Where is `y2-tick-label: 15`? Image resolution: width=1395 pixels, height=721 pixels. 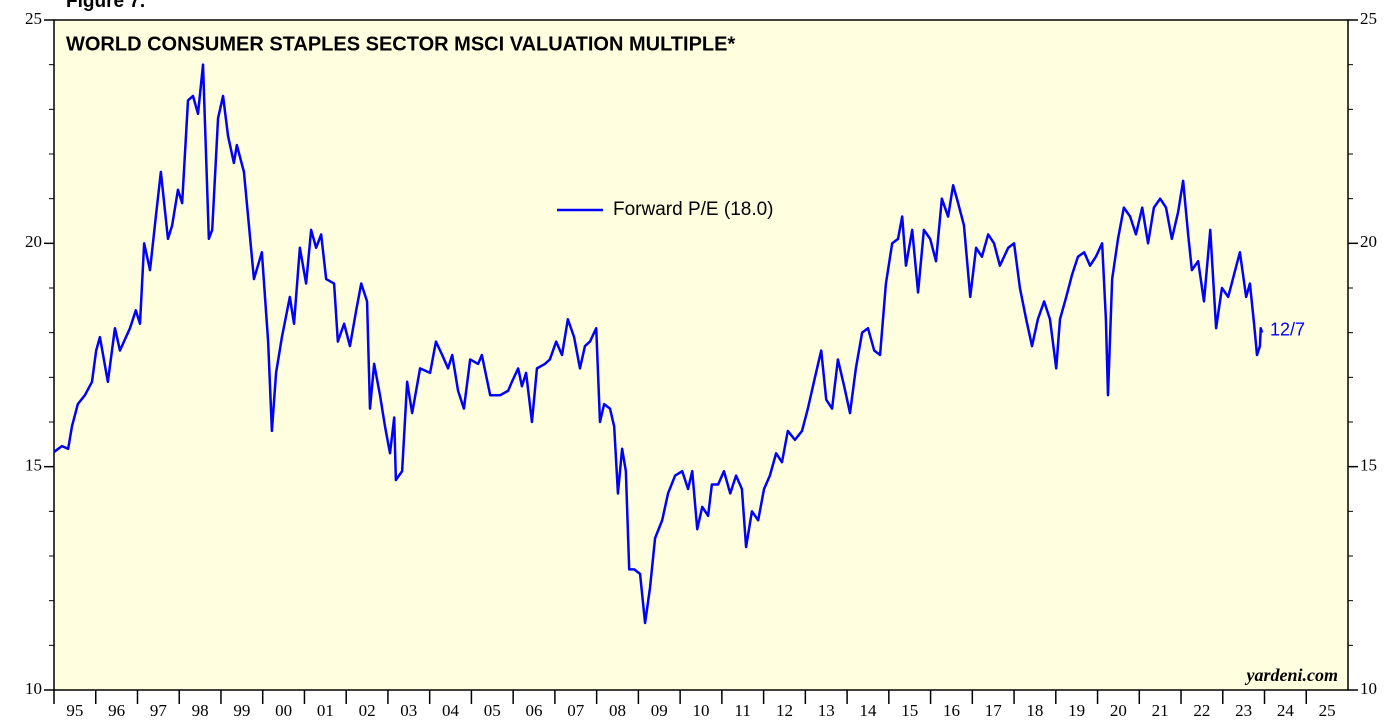
y2-tick-label: 15 is located at coordinates (1368, 465).